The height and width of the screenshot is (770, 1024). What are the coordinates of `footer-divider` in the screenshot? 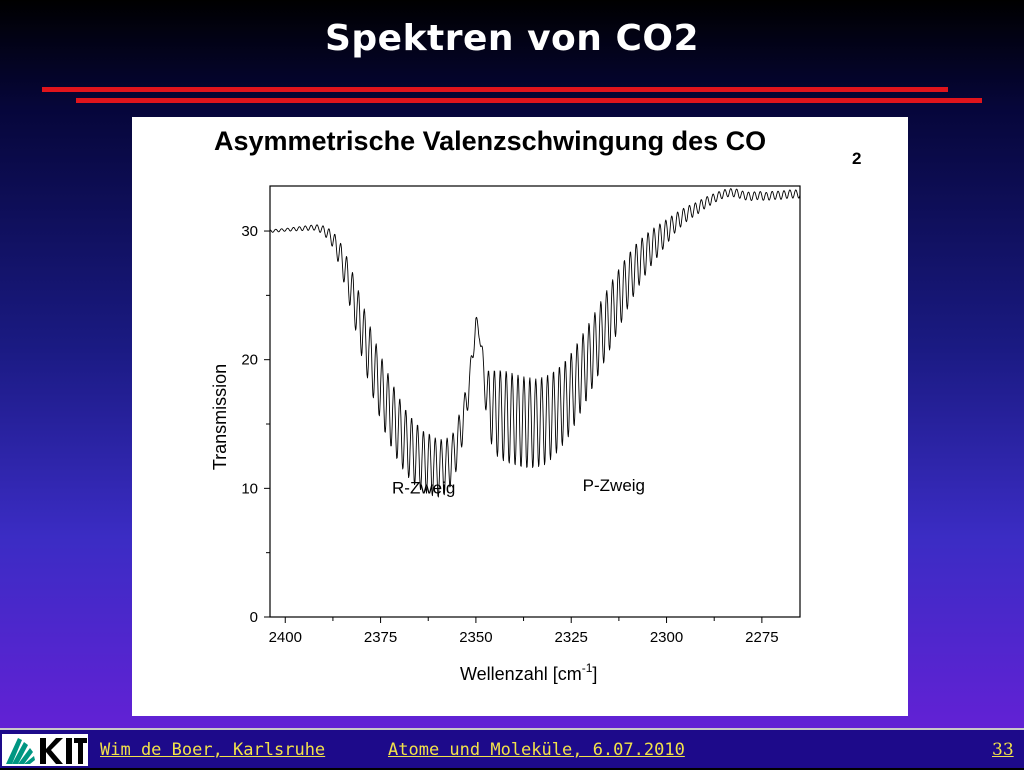 It's located at (512, 729).